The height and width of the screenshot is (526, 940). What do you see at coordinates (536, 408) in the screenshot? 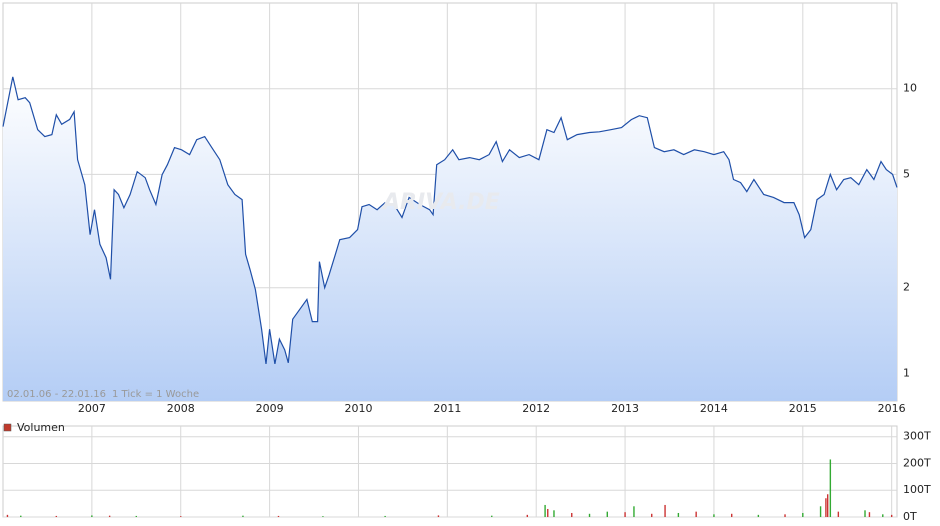
I see `x-tick-label: 2012` at bounding box center [536, 408].